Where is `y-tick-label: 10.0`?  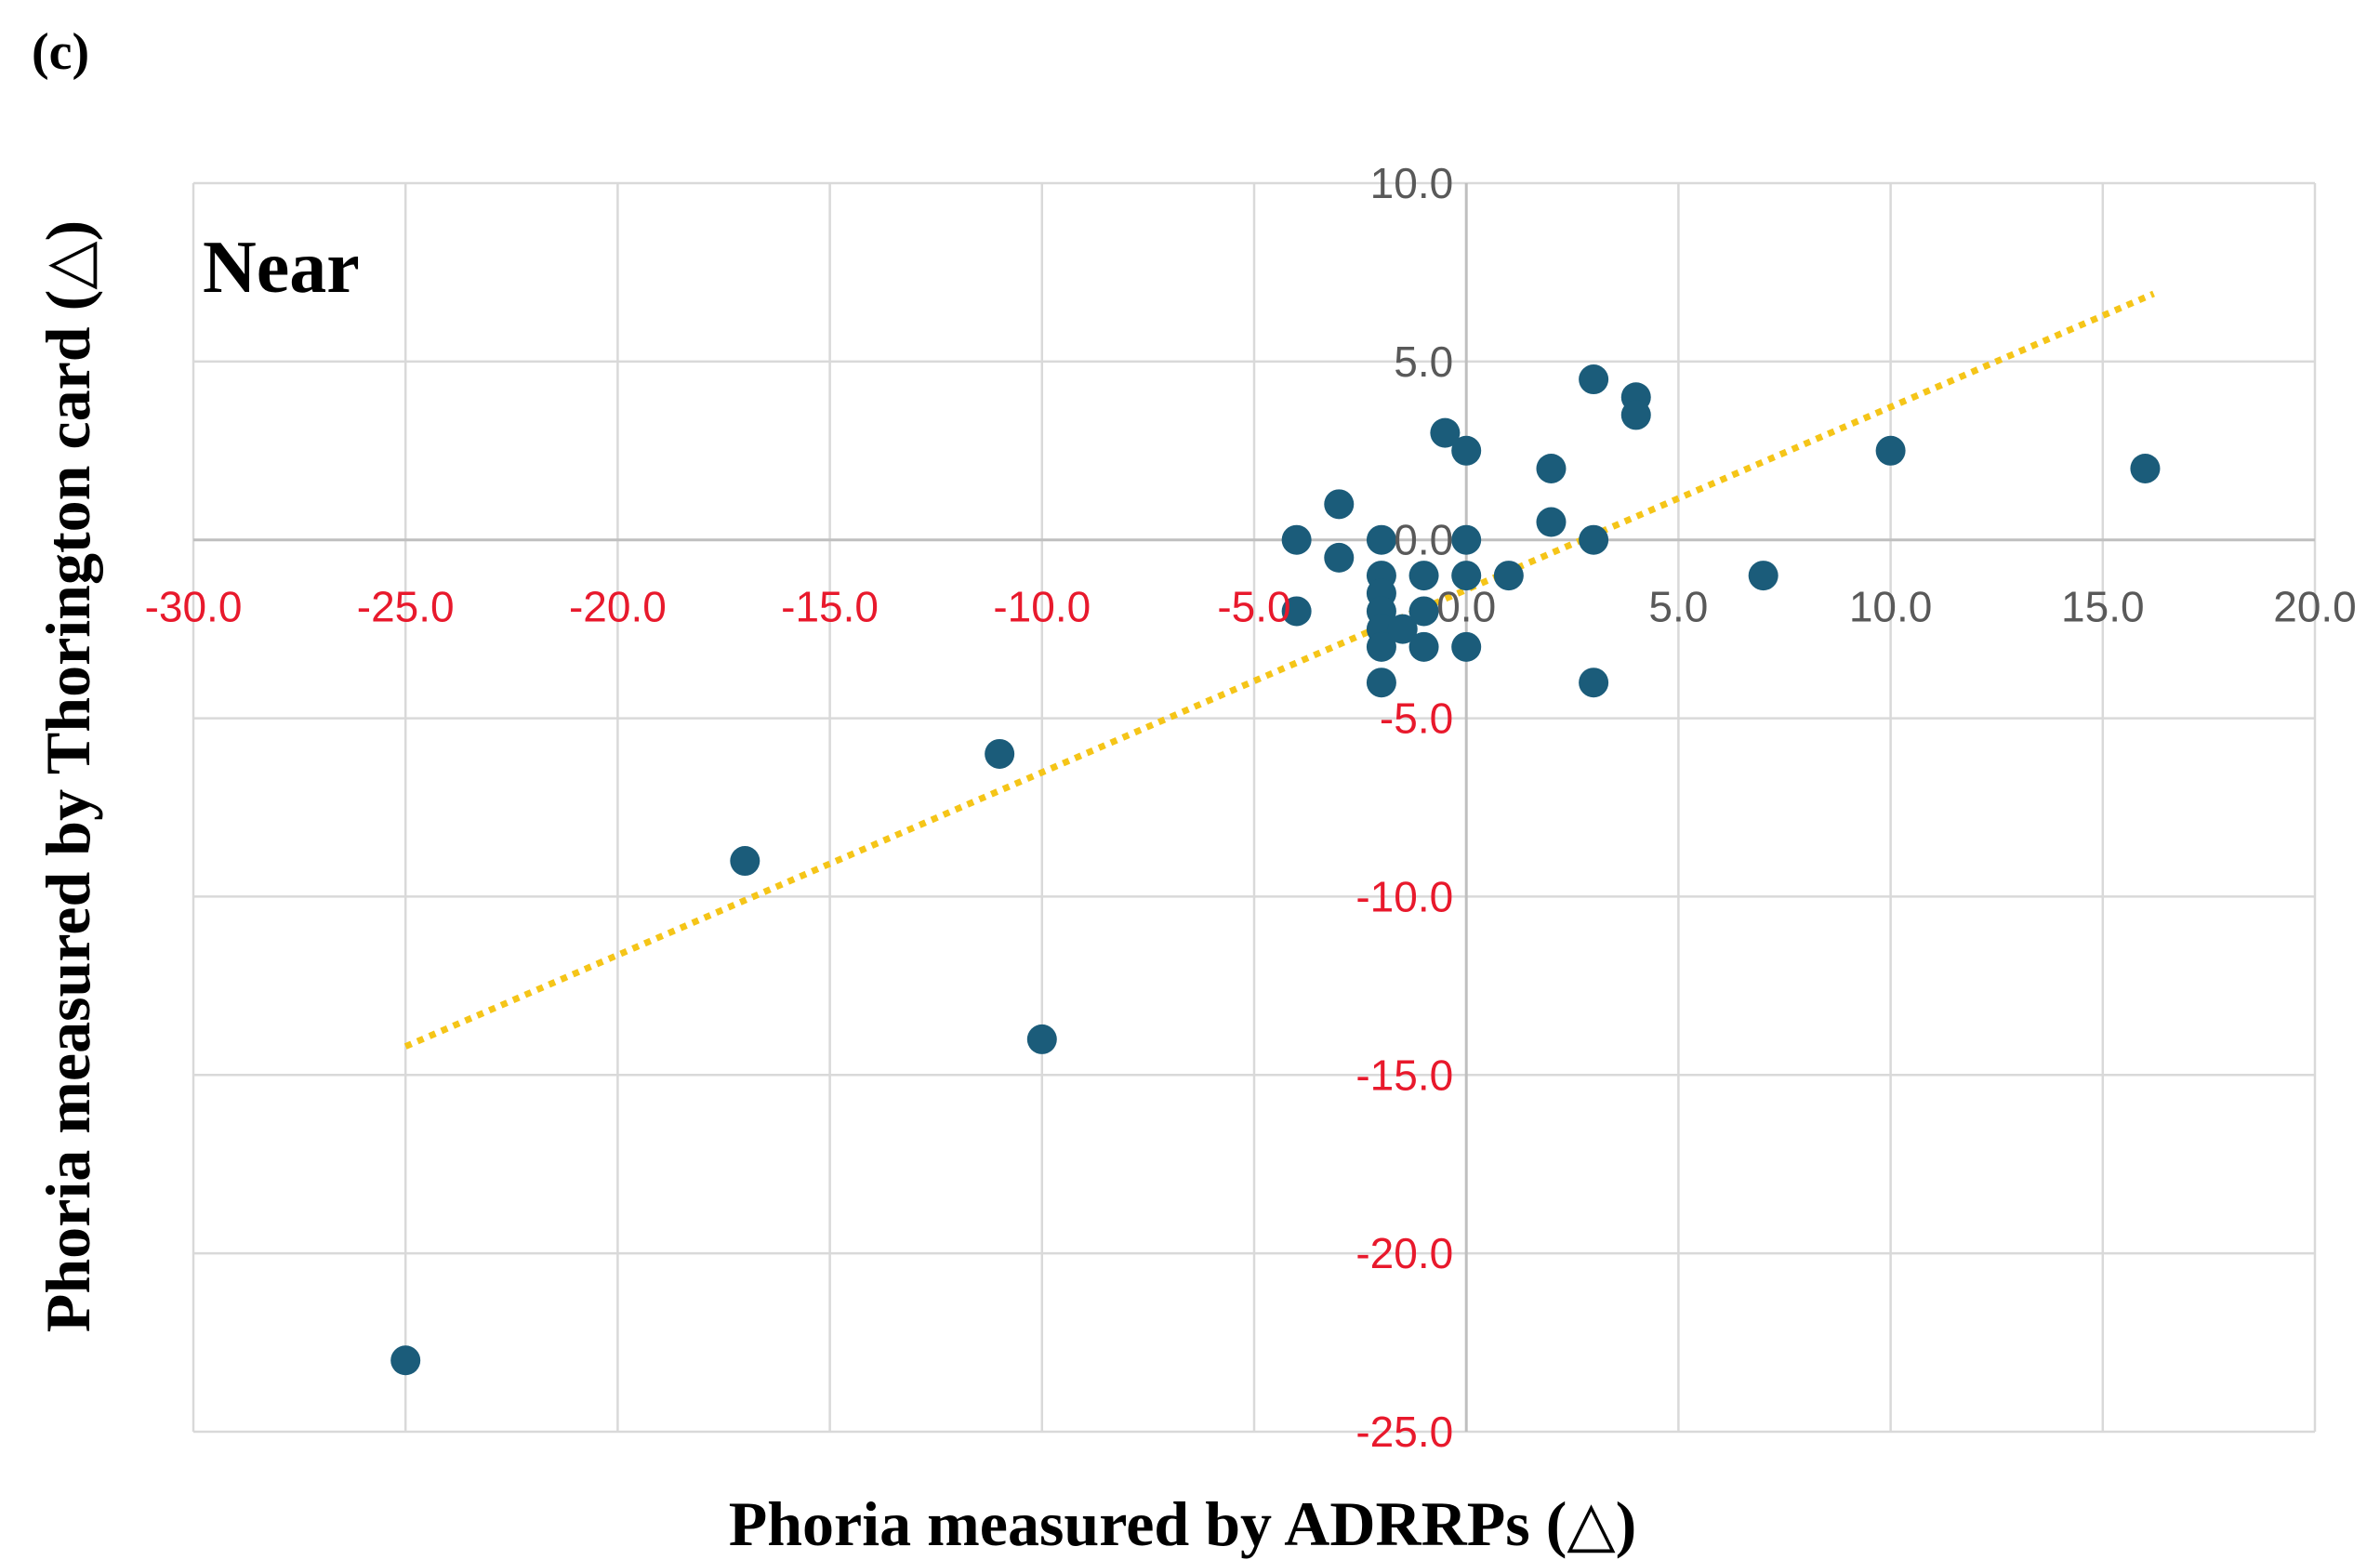 y-tick-label: 10.0 is located at coordinates (1412, 183).